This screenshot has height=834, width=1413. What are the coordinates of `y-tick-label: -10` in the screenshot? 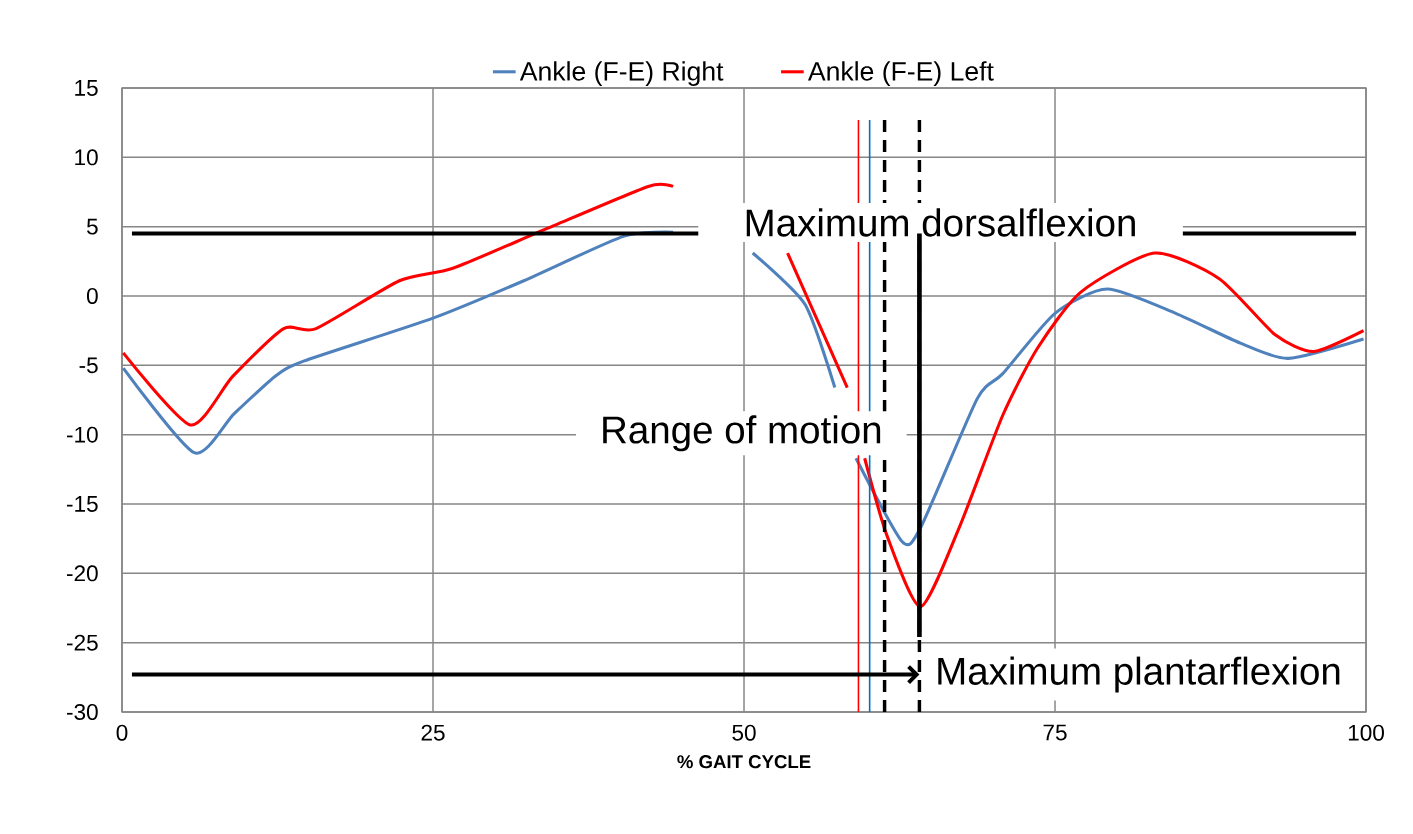 It's located at (82, 434).